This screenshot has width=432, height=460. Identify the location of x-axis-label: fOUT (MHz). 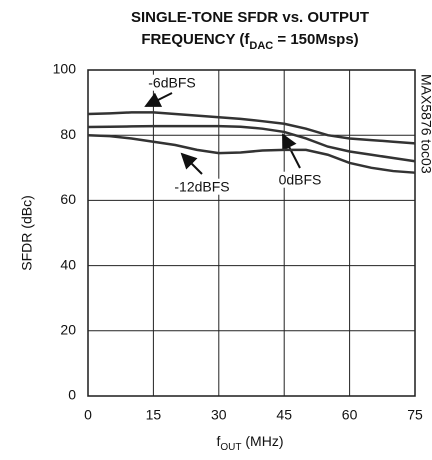
(250, 443).